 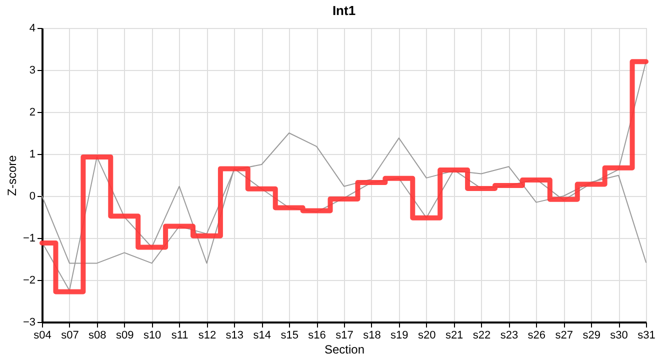 What do you see at coordinates (207, 336) in the screenshot?
I see `x-tick-label: s12` at bounding box center [207, 336].